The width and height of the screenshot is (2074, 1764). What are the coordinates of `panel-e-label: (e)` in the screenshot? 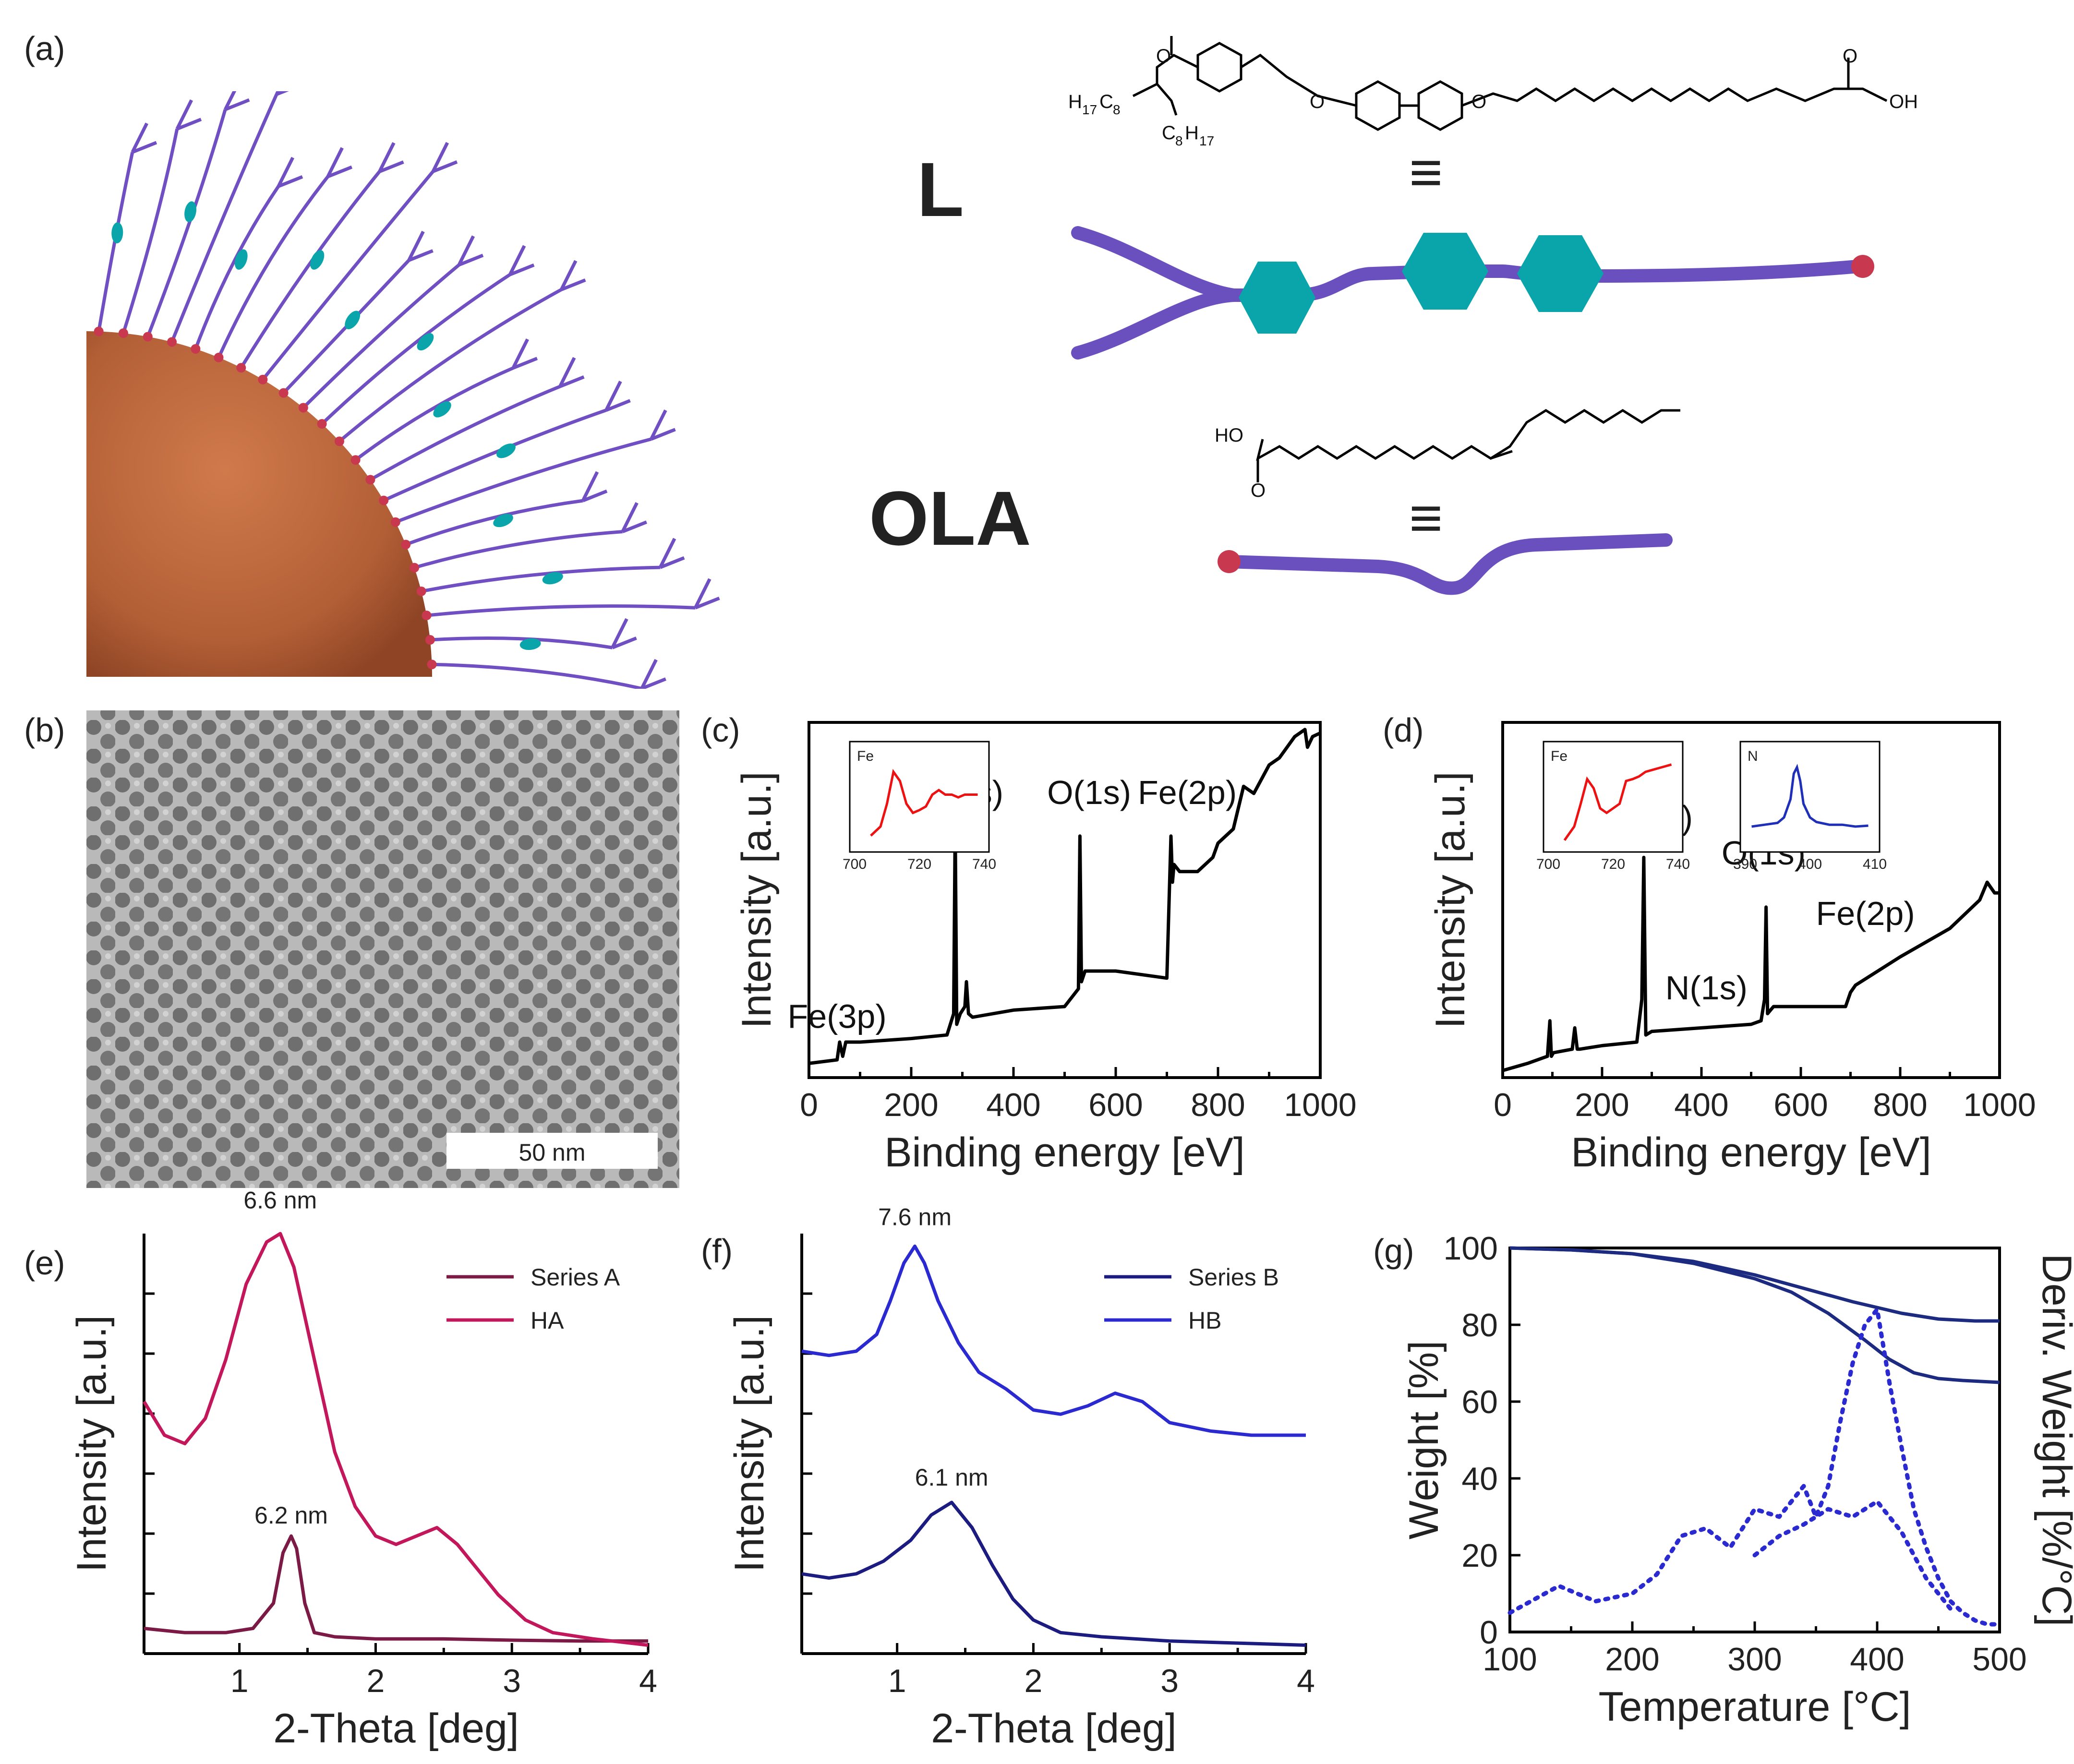 It's located at (44, 1263).